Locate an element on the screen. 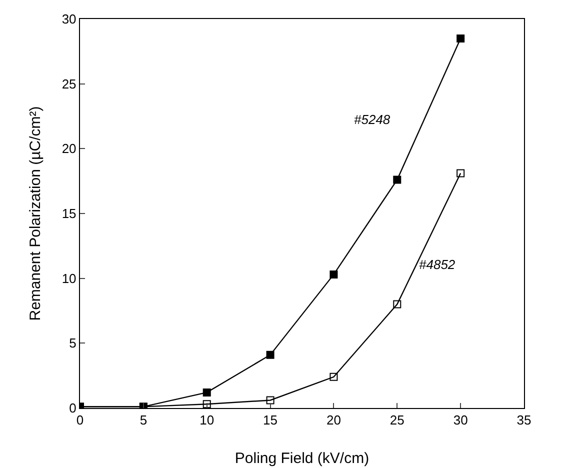  x-axis-title: Poling Field (kV/cm) is located at coordinates (302, 459).